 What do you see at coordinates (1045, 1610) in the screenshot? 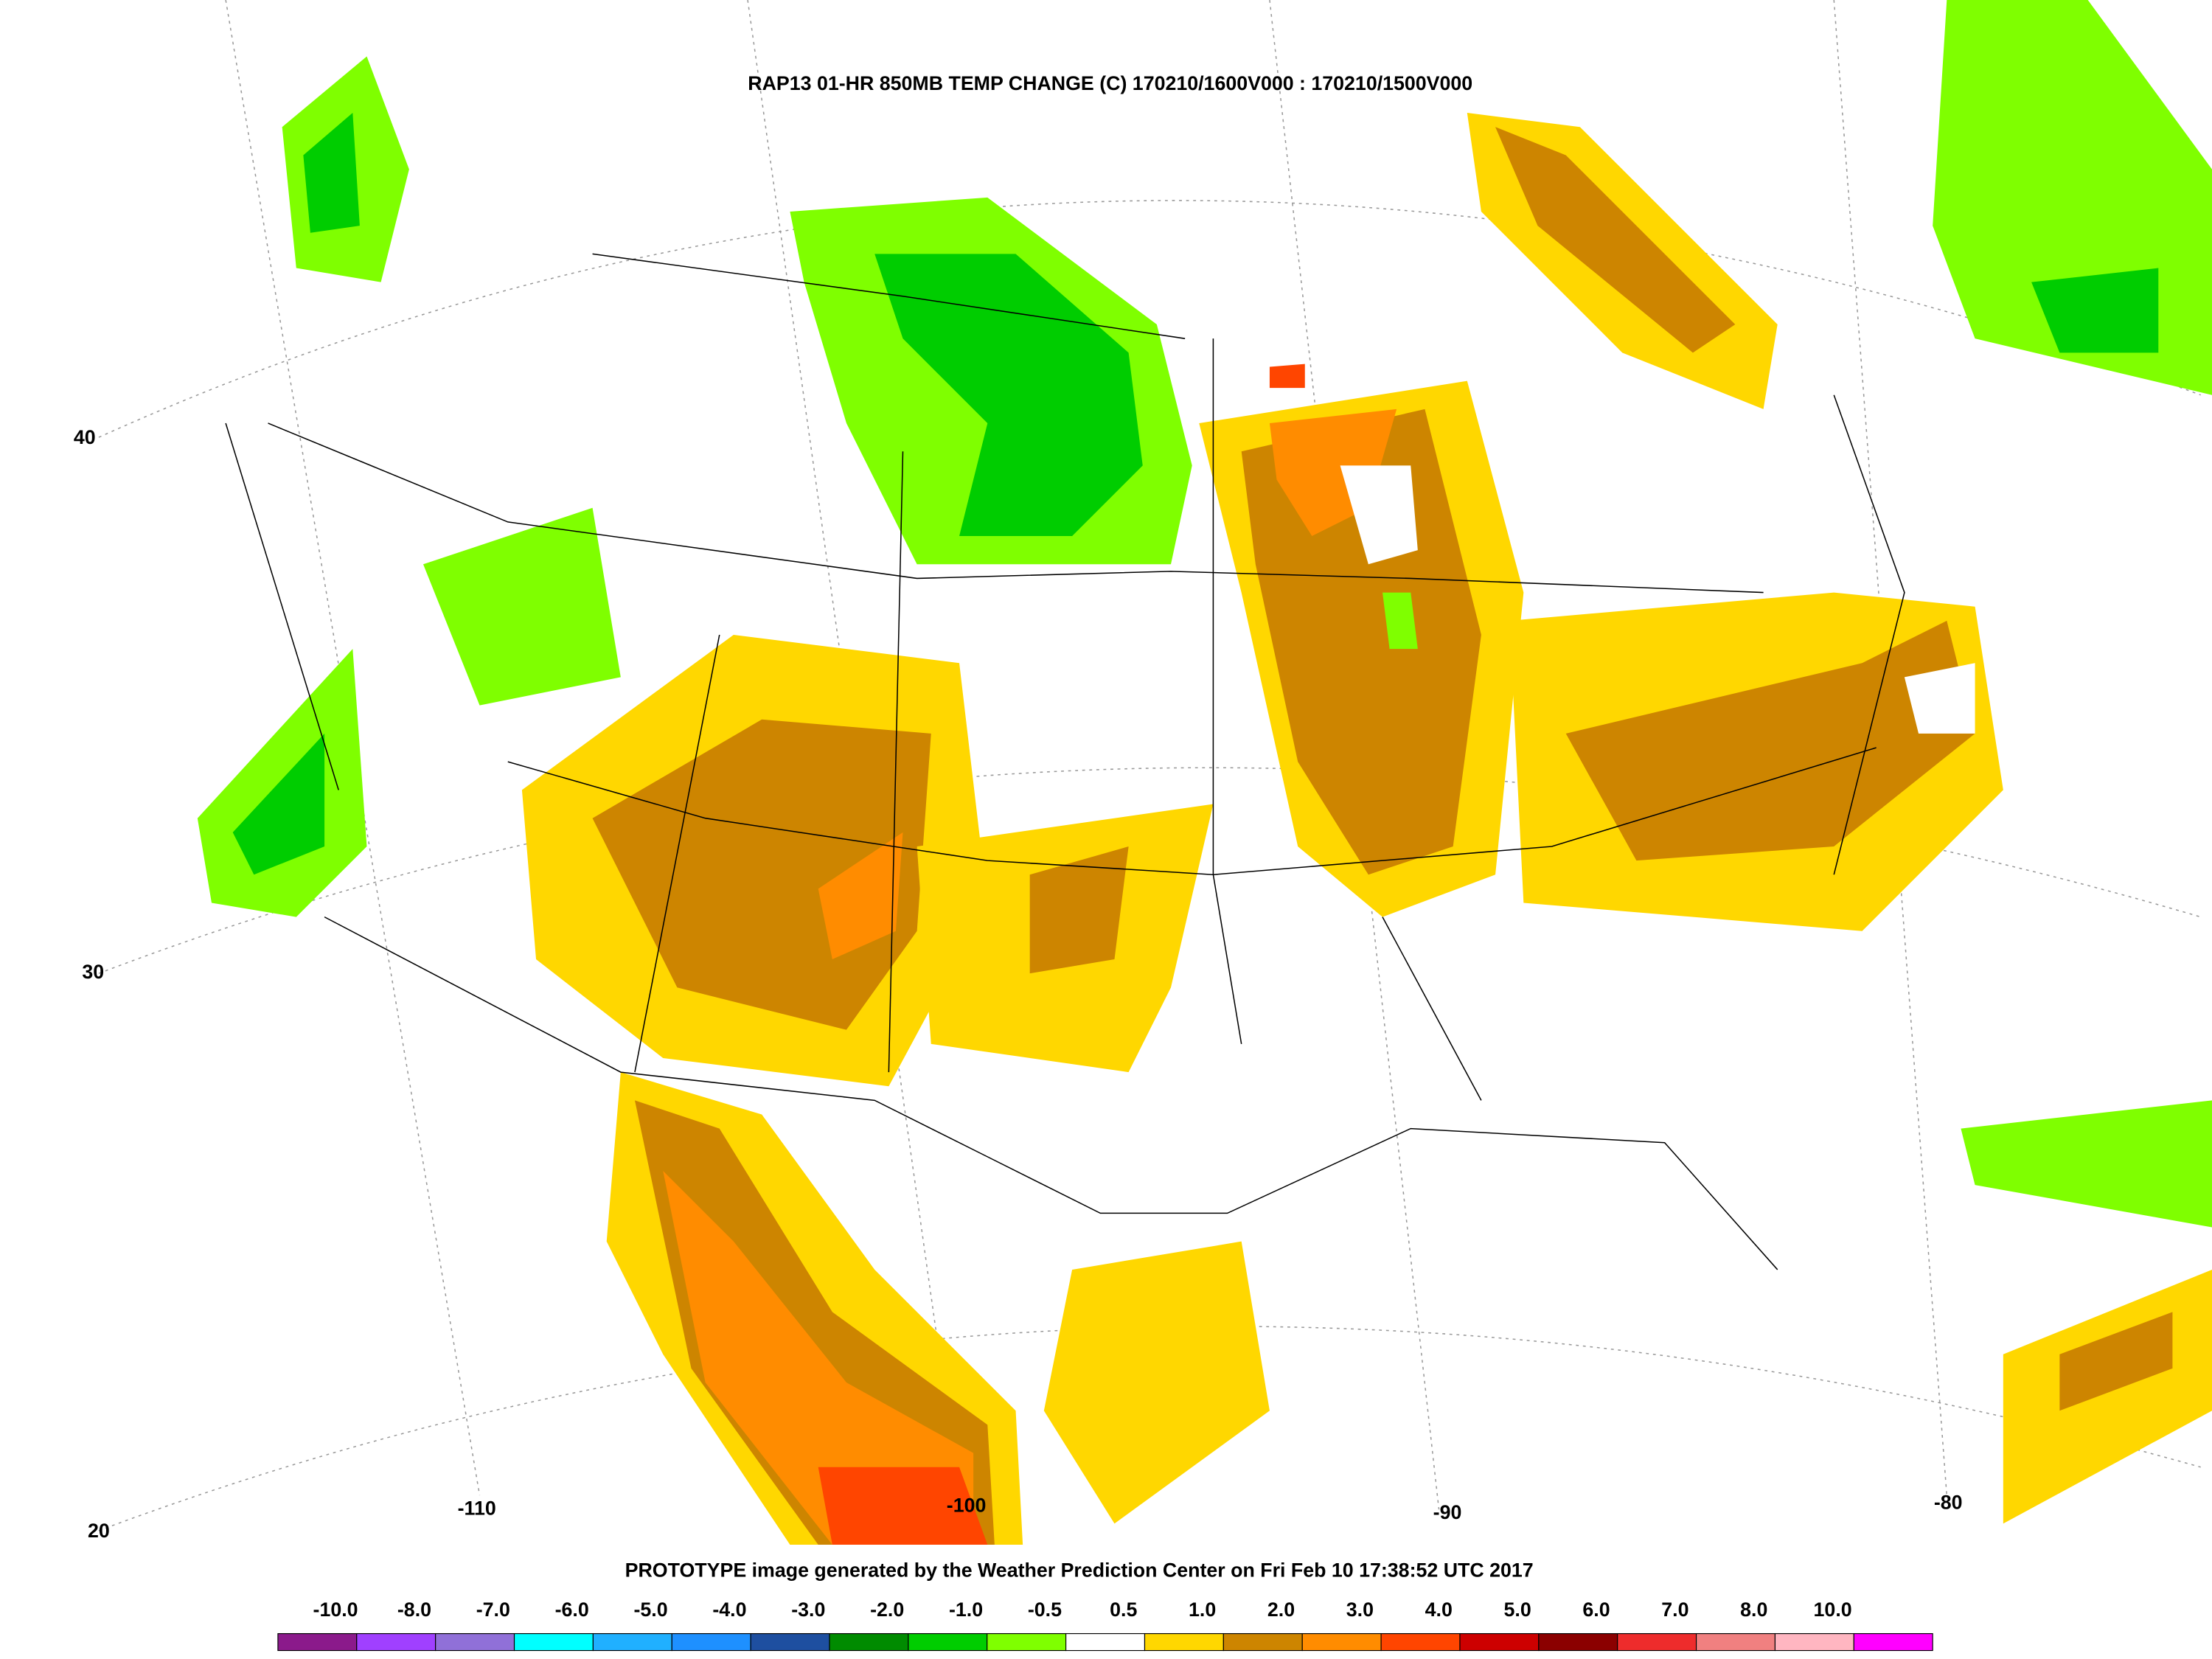
I see `colorbar-label: -0.5` at bounding box center [1045, 1610].